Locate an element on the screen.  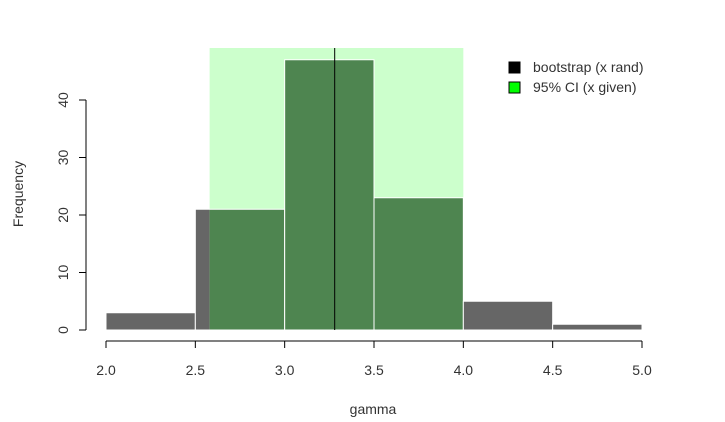
y-tick-label-1: 10 is located at coordinates (63, 273).